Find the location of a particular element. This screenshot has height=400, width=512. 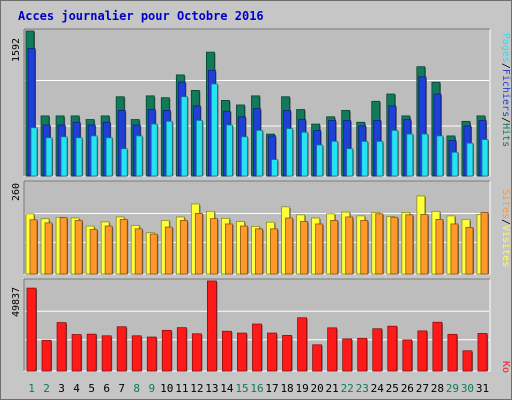

day-label-24: 24 is located at coordinates (378, 388).